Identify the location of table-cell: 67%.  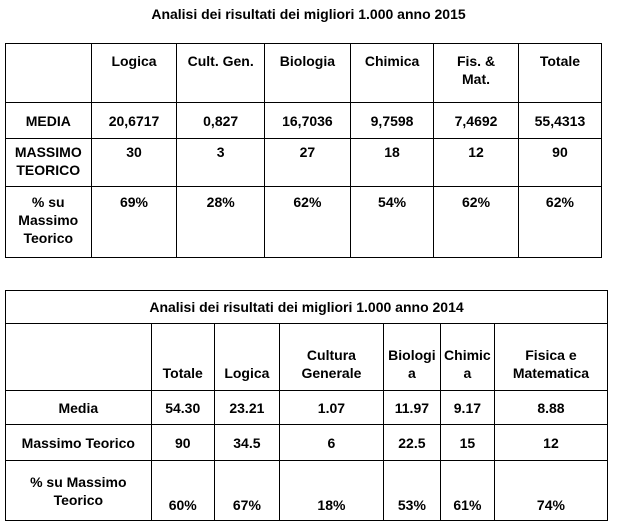
(246, 490).